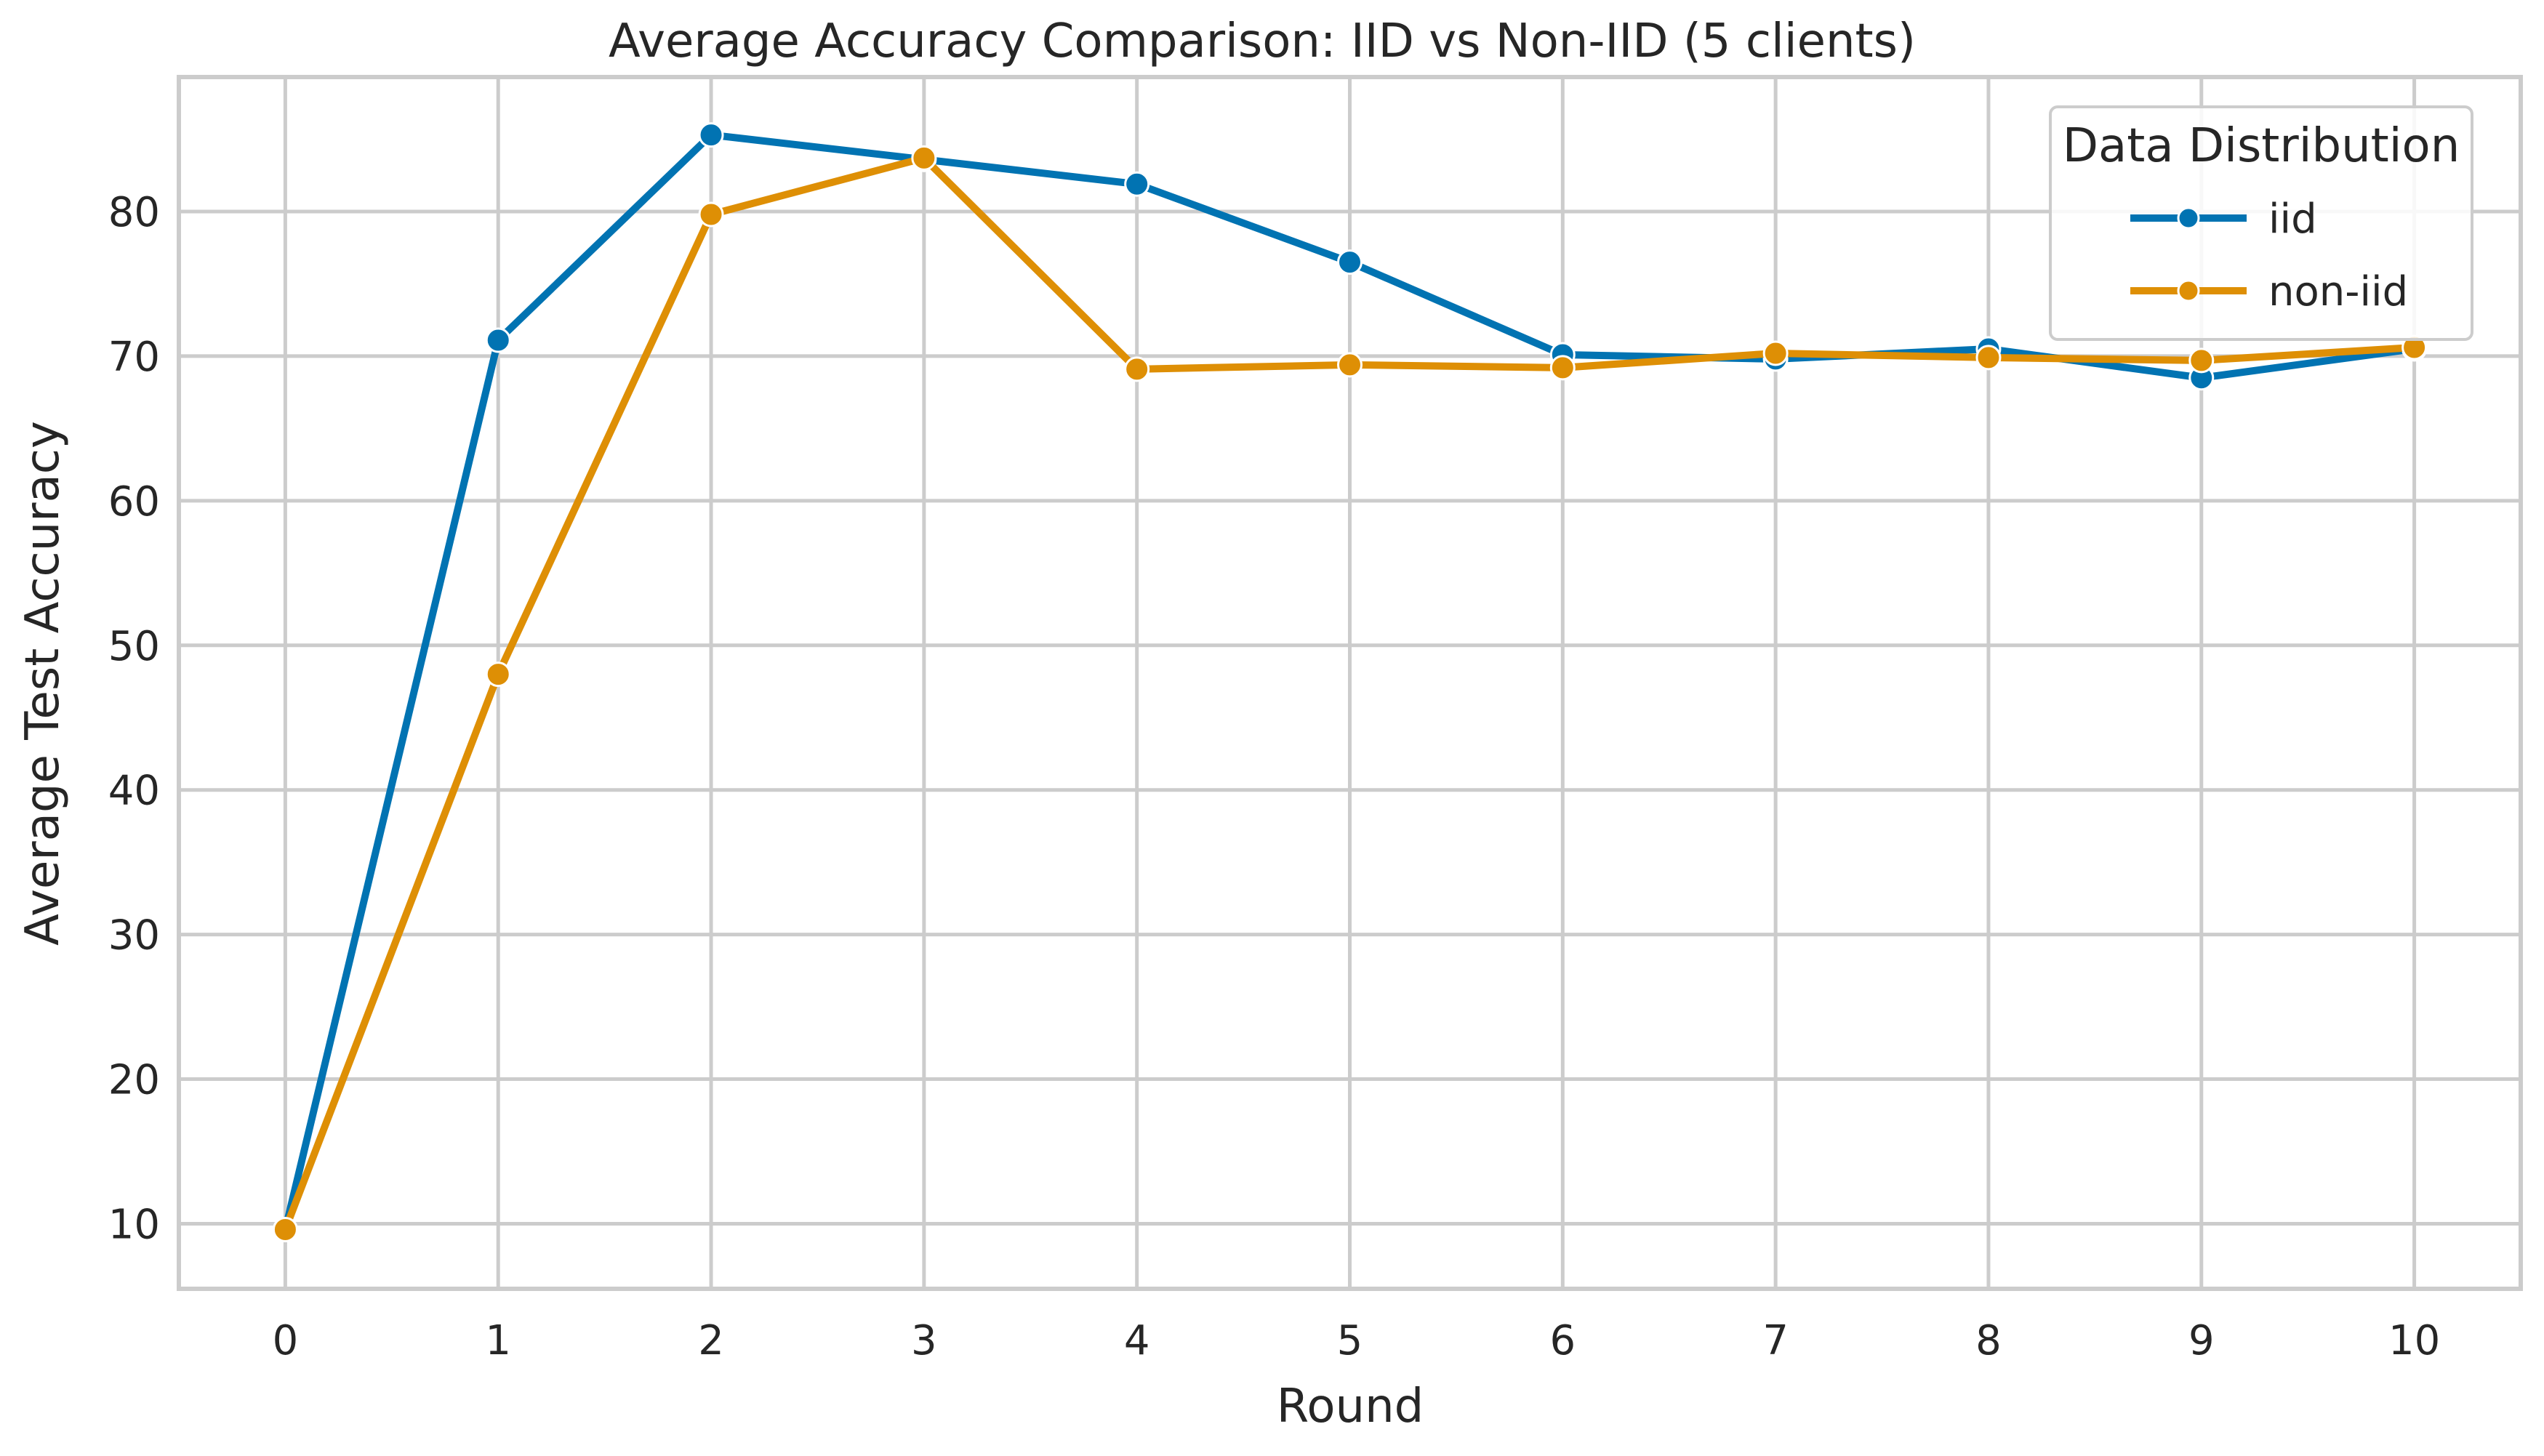  I want to click on y-tick-label: 60, so click(134, 502).